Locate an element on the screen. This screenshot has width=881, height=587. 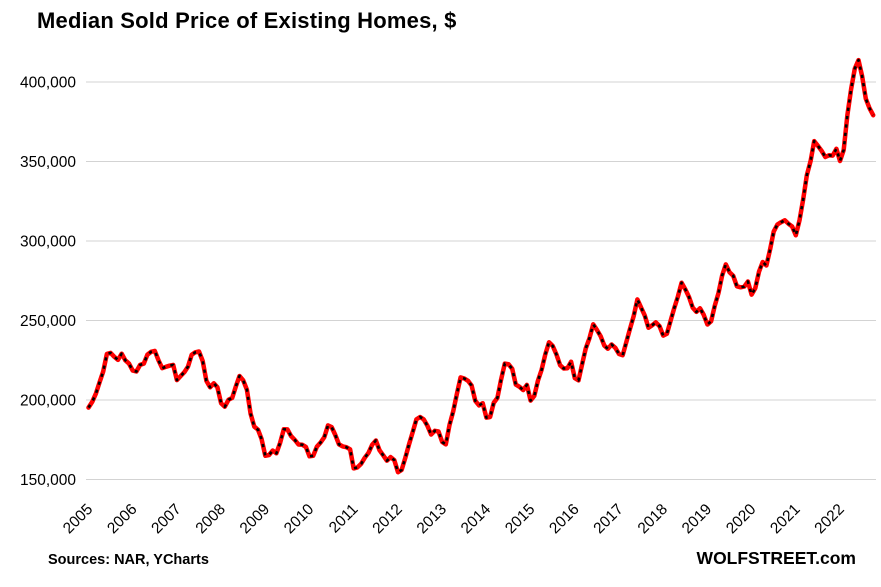
x-axis-tick-label: 2012 is located at coordinates (387, 519).